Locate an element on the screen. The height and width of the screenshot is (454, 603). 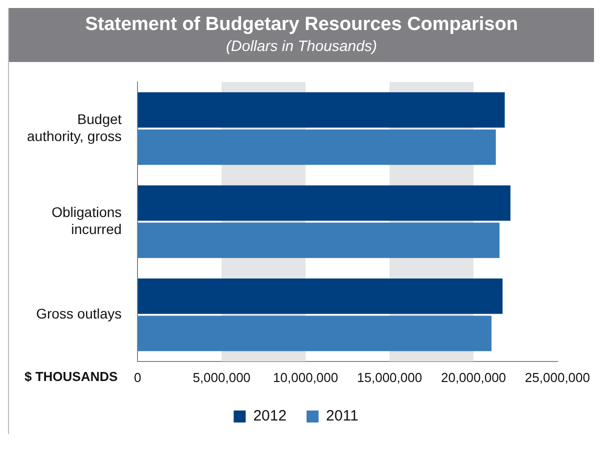
x-tick-label: 25,000,000 is located at coordinates (557, 377).